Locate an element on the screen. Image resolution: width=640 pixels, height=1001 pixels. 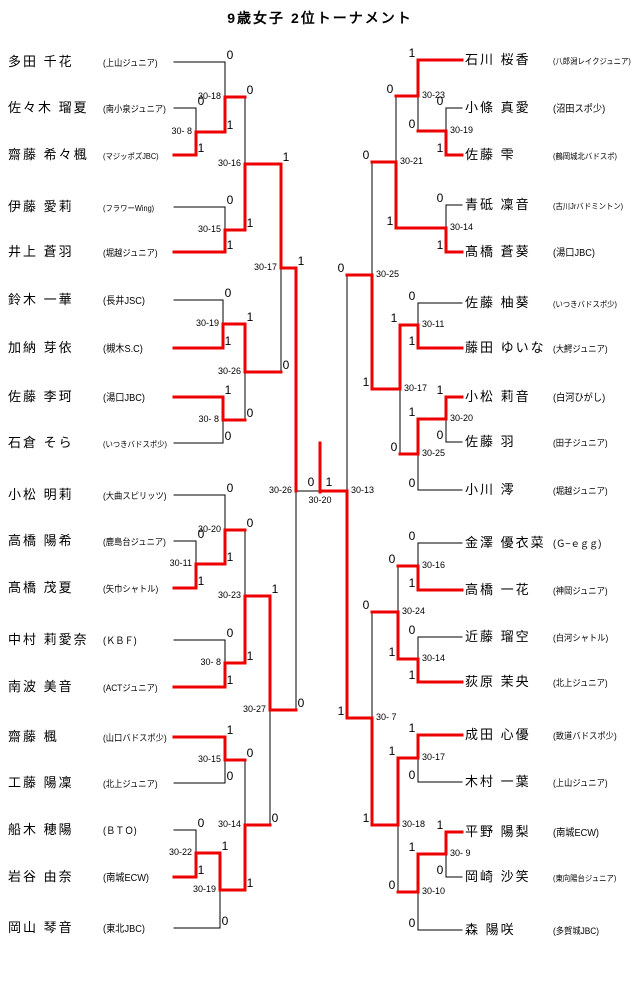
player-entry: 青砥 凜音 (古川Jrバドミントン) is located at coordinates (547, 205).